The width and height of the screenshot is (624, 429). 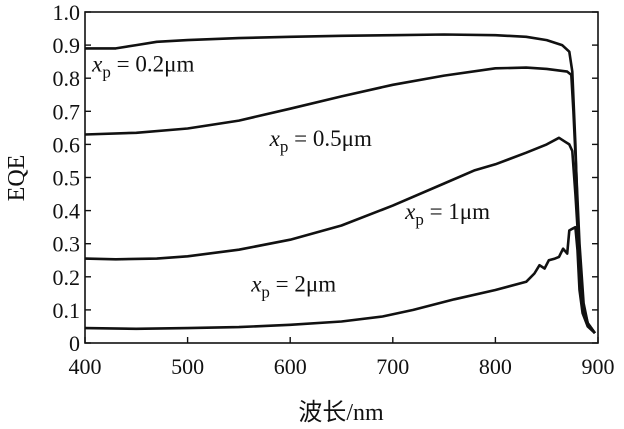 What do you see at coordinates (330, 138) in the screenshot?
I see `series-label-value: = 0.5μm` at bounding box center [330, 138].